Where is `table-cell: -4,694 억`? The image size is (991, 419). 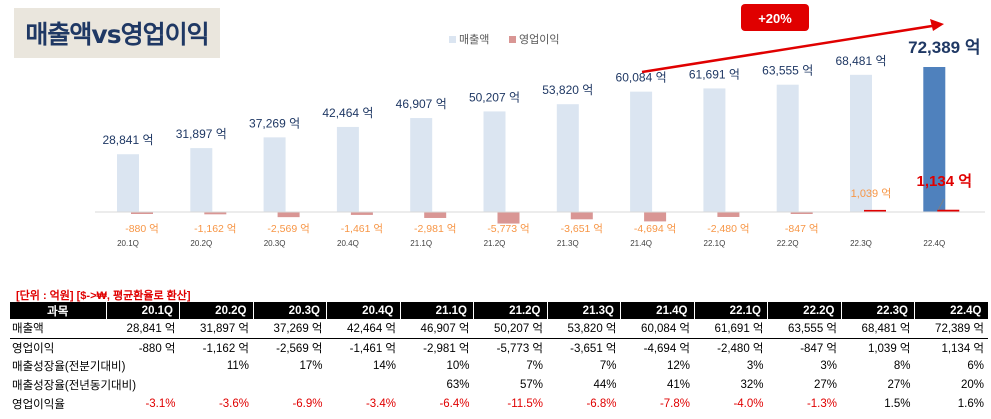 table-cell: -4,694 억 is located at coordinates (666, 348).